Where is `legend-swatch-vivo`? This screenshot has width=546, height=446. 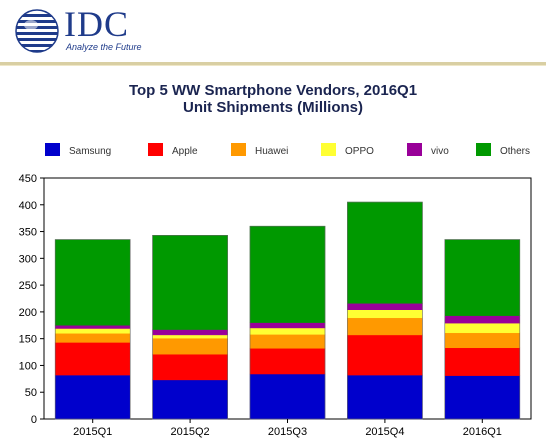 legend-swatch-vivo is located at coordinates (414, 149).